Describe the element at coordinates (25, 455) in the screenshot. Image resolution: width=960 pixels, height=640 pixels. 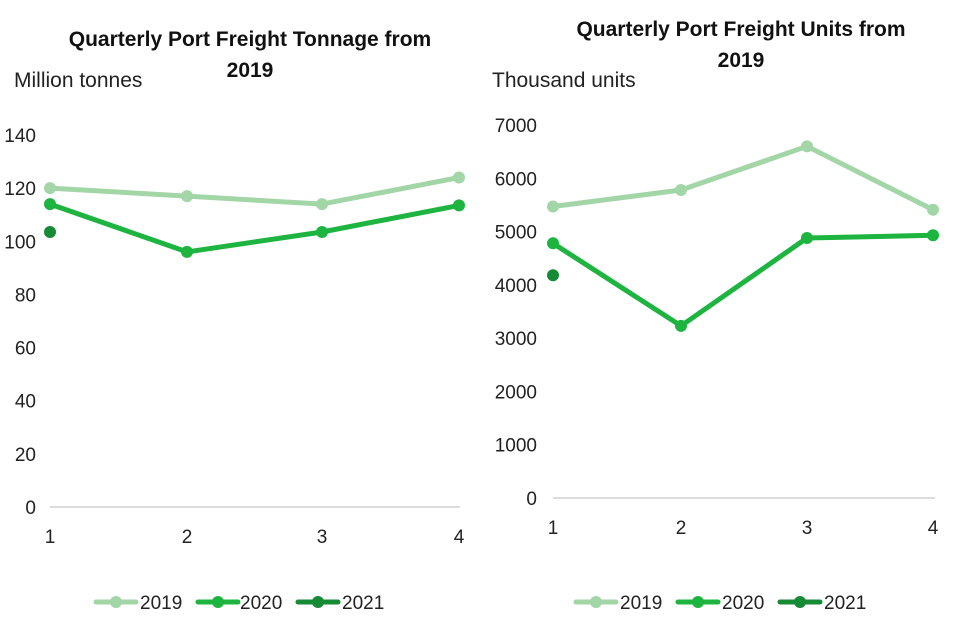
I see `y-tick-label: 20` at that location.